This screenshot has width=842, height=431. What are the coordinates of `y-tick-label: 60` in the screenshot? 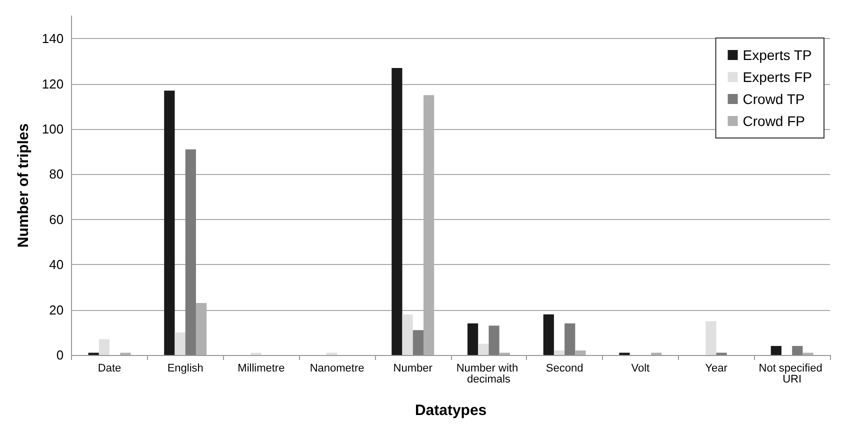 It's located at (56, 219).